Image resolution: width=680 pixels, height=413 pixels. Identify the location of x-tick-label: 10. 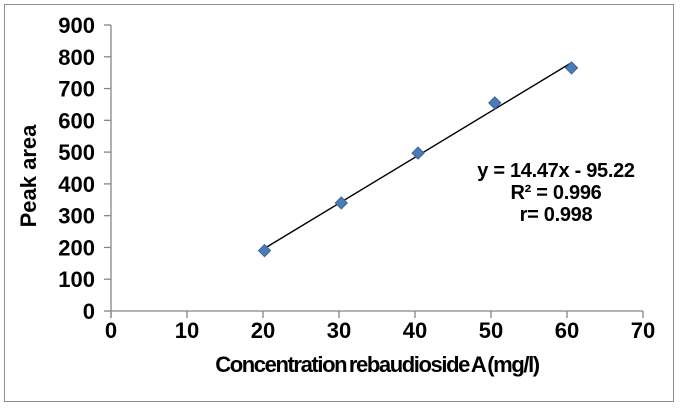
(187, 330).